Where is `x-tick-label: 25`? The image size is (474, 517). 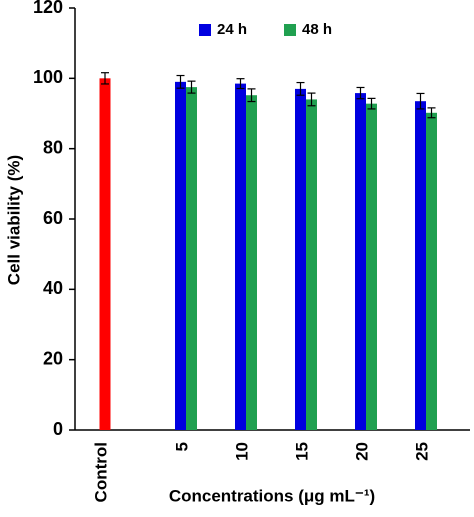 x-tick-label: 25 is located at coordinates (421, 451).